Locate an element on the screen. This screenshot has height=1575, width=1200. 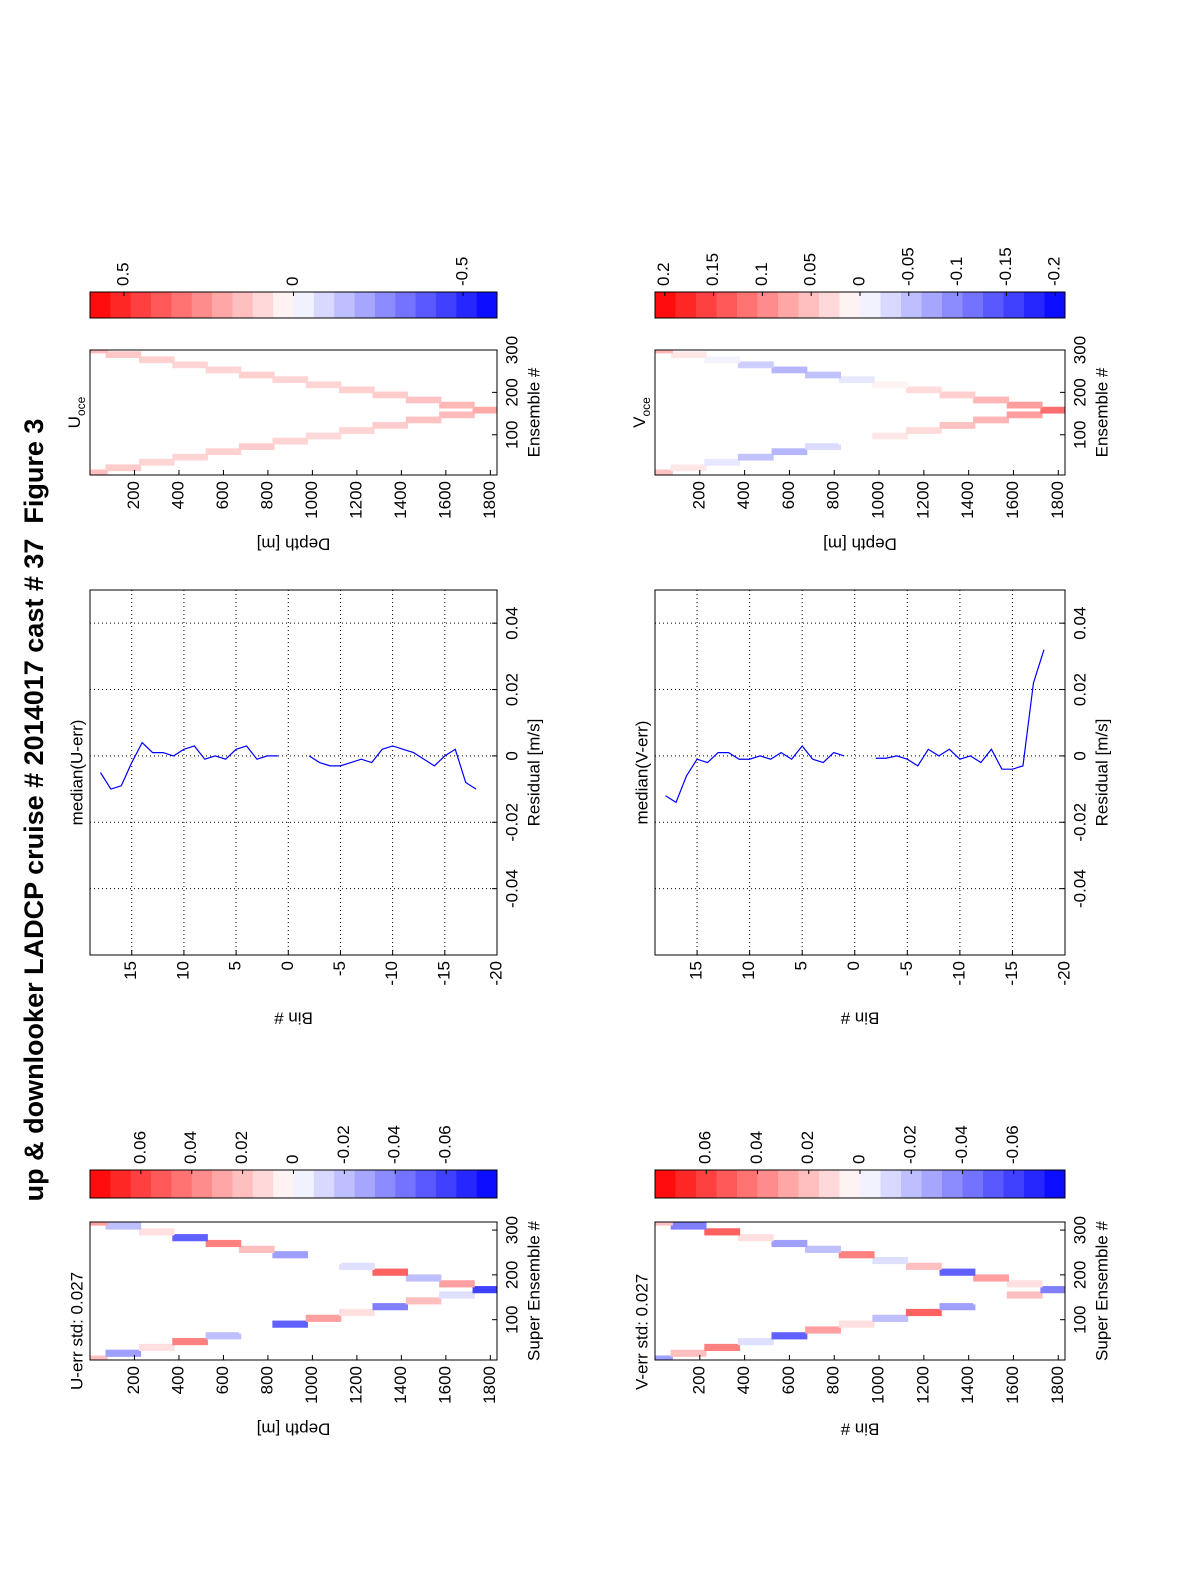
y-tick-label: 1800 is located at coordinates (489, 1385).